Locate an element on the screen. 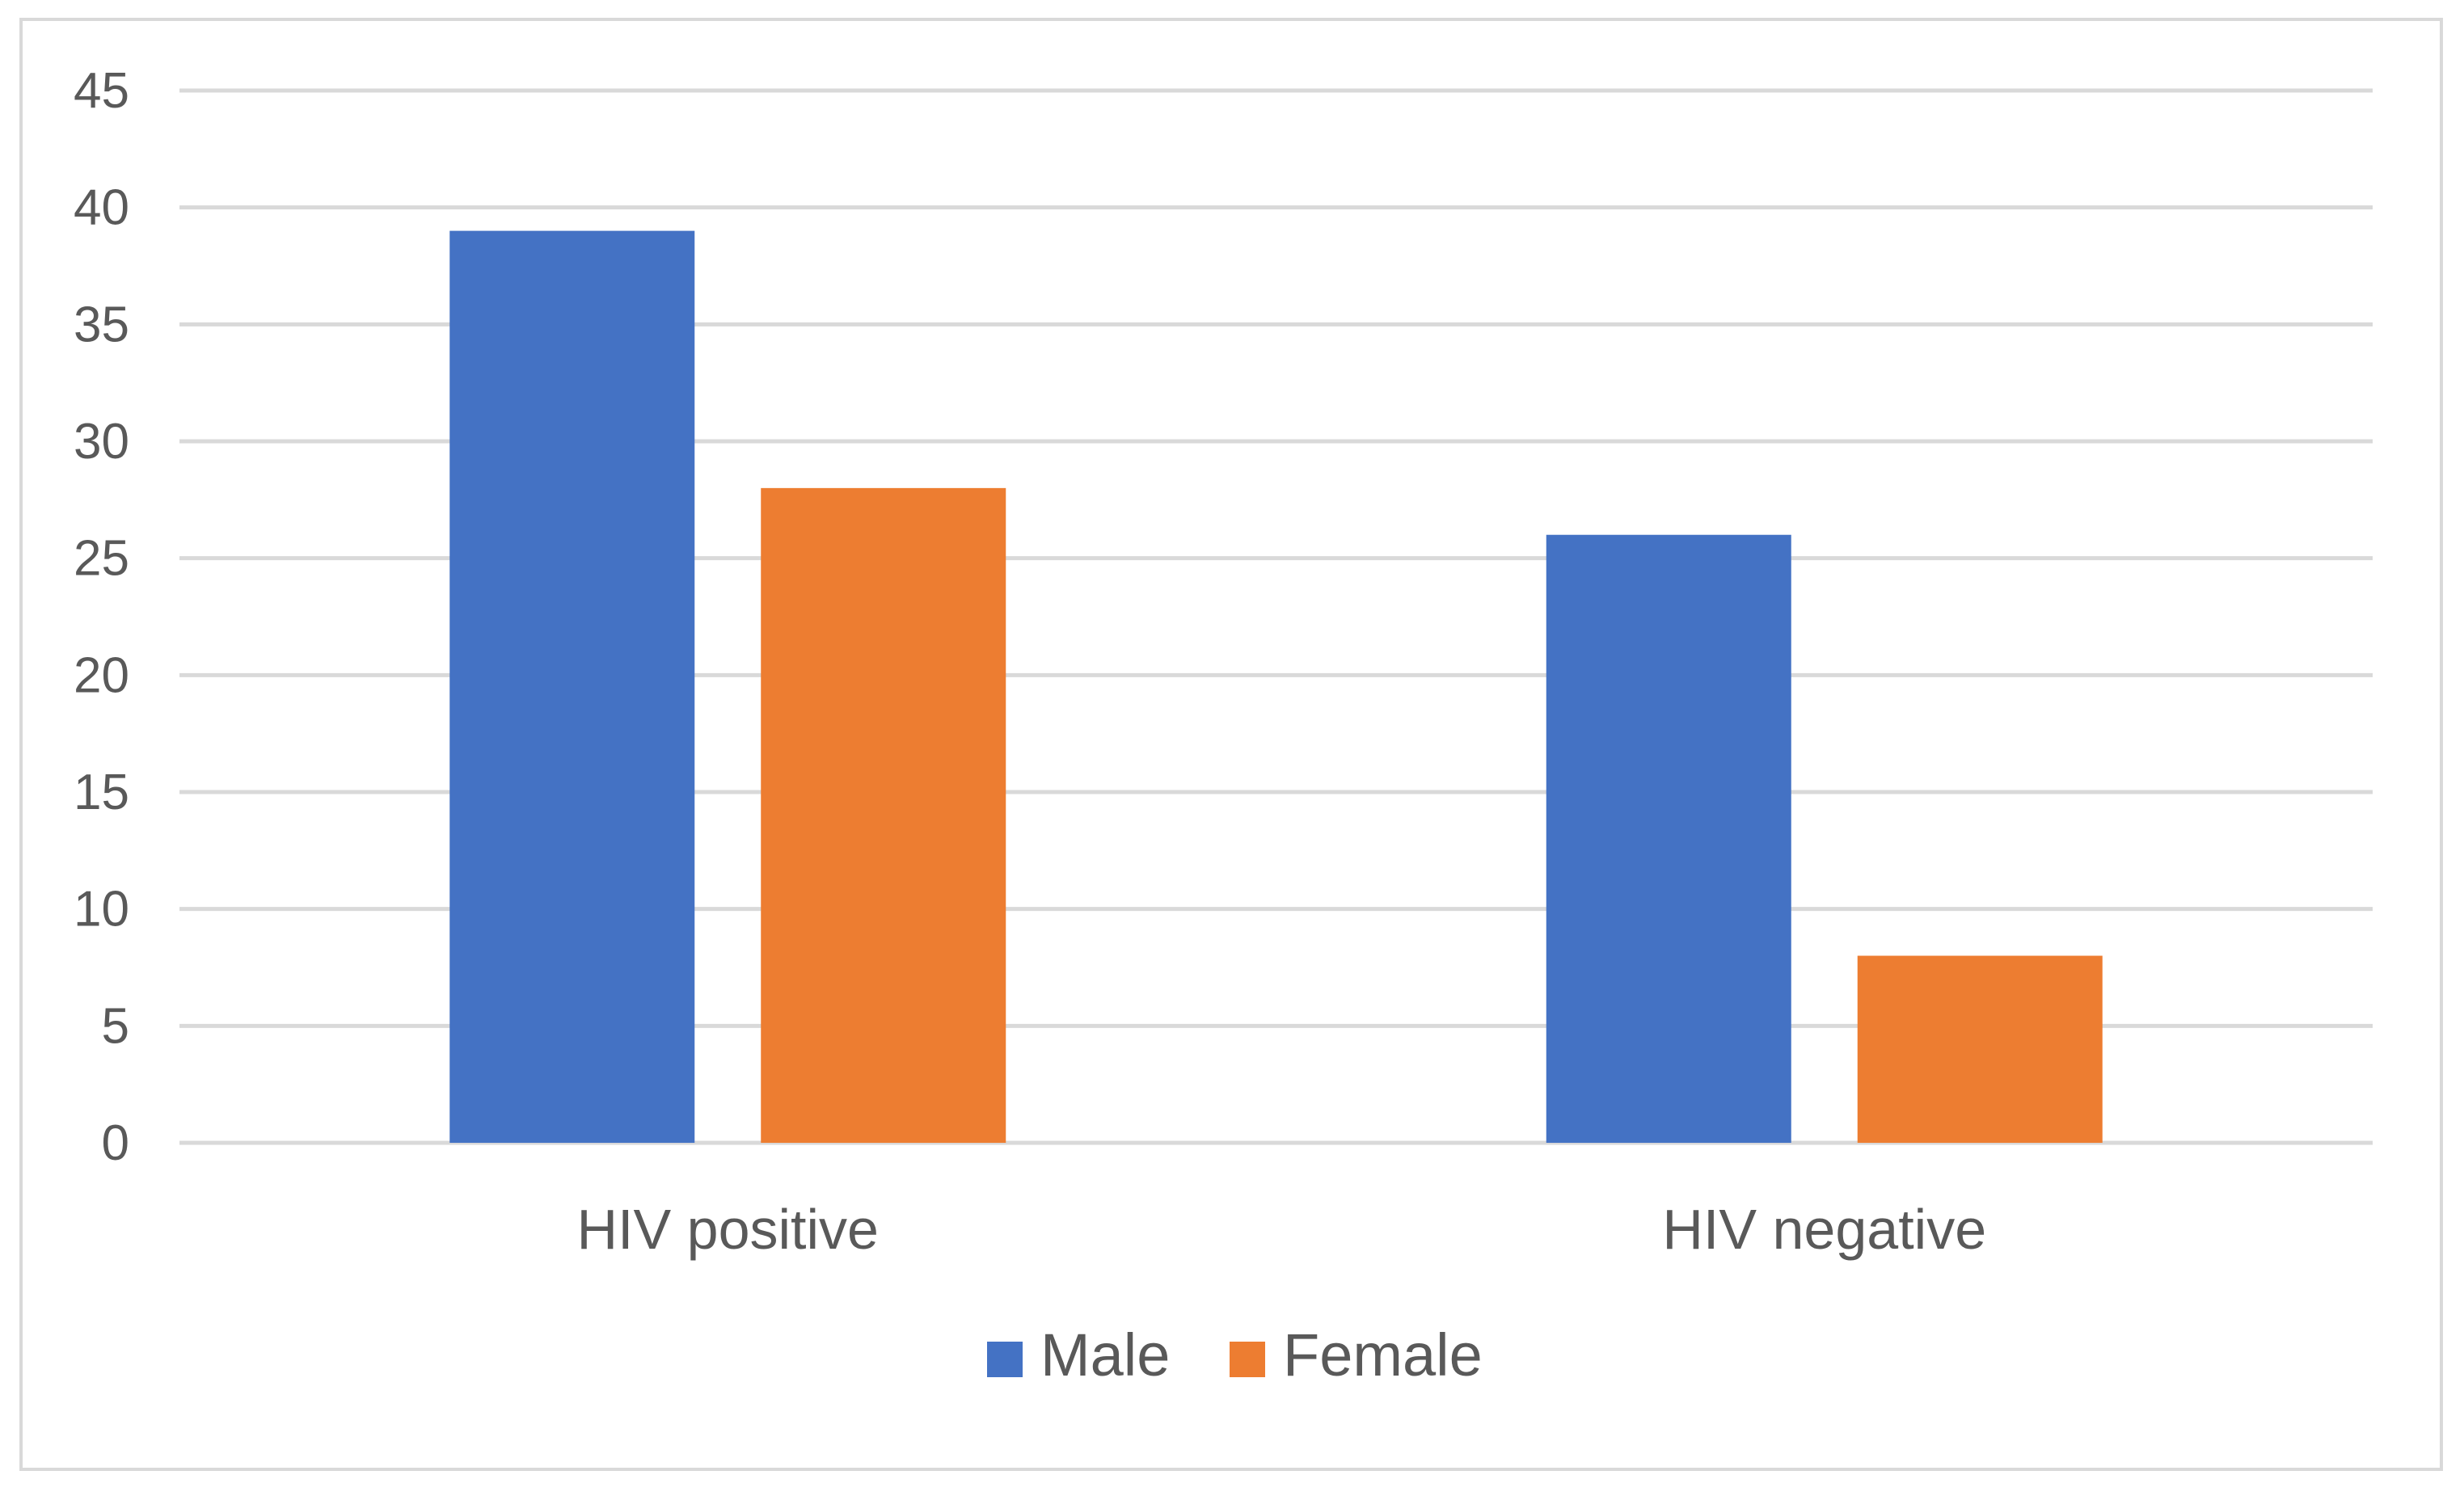 The height and width of the screenshot is (1496, 2464). legend: Male Female is located at coordinates (1235, 1355).